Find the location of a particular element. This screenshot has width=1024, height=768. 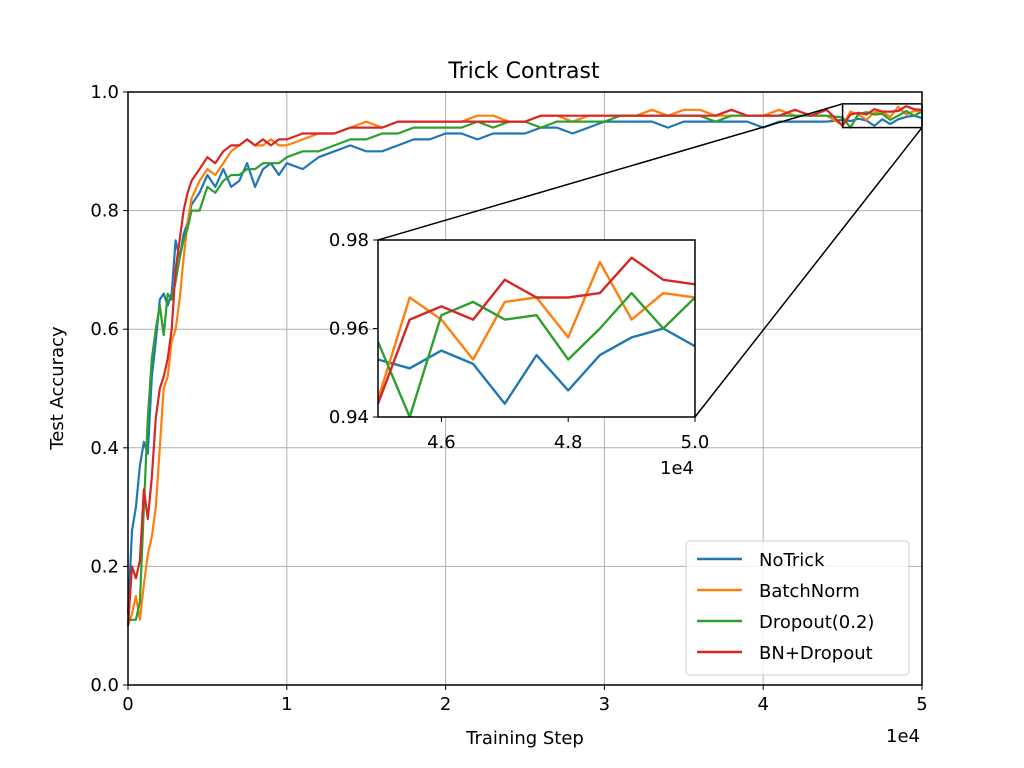

inset-background is located at coordinates (536, 328).